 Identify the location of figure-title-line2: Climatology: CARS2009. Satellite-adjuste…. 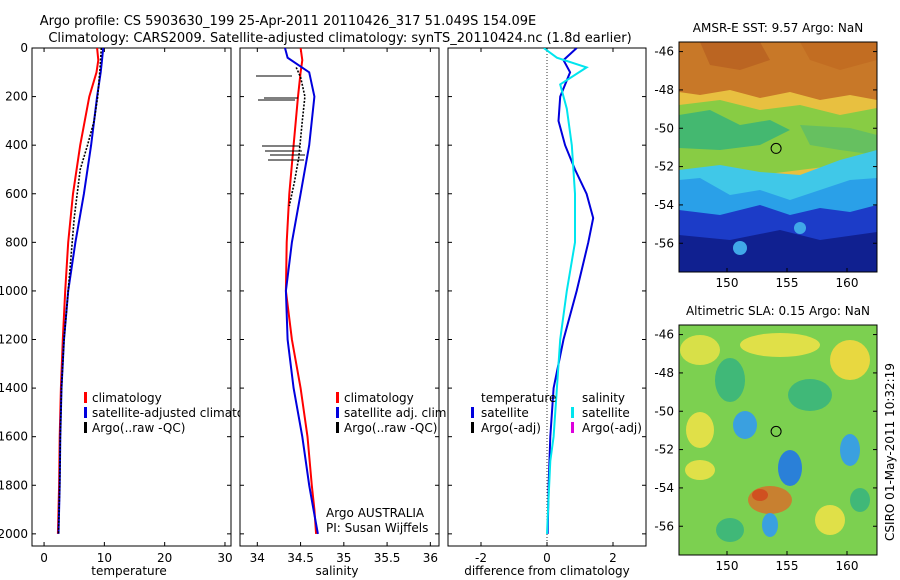
(339, 38).